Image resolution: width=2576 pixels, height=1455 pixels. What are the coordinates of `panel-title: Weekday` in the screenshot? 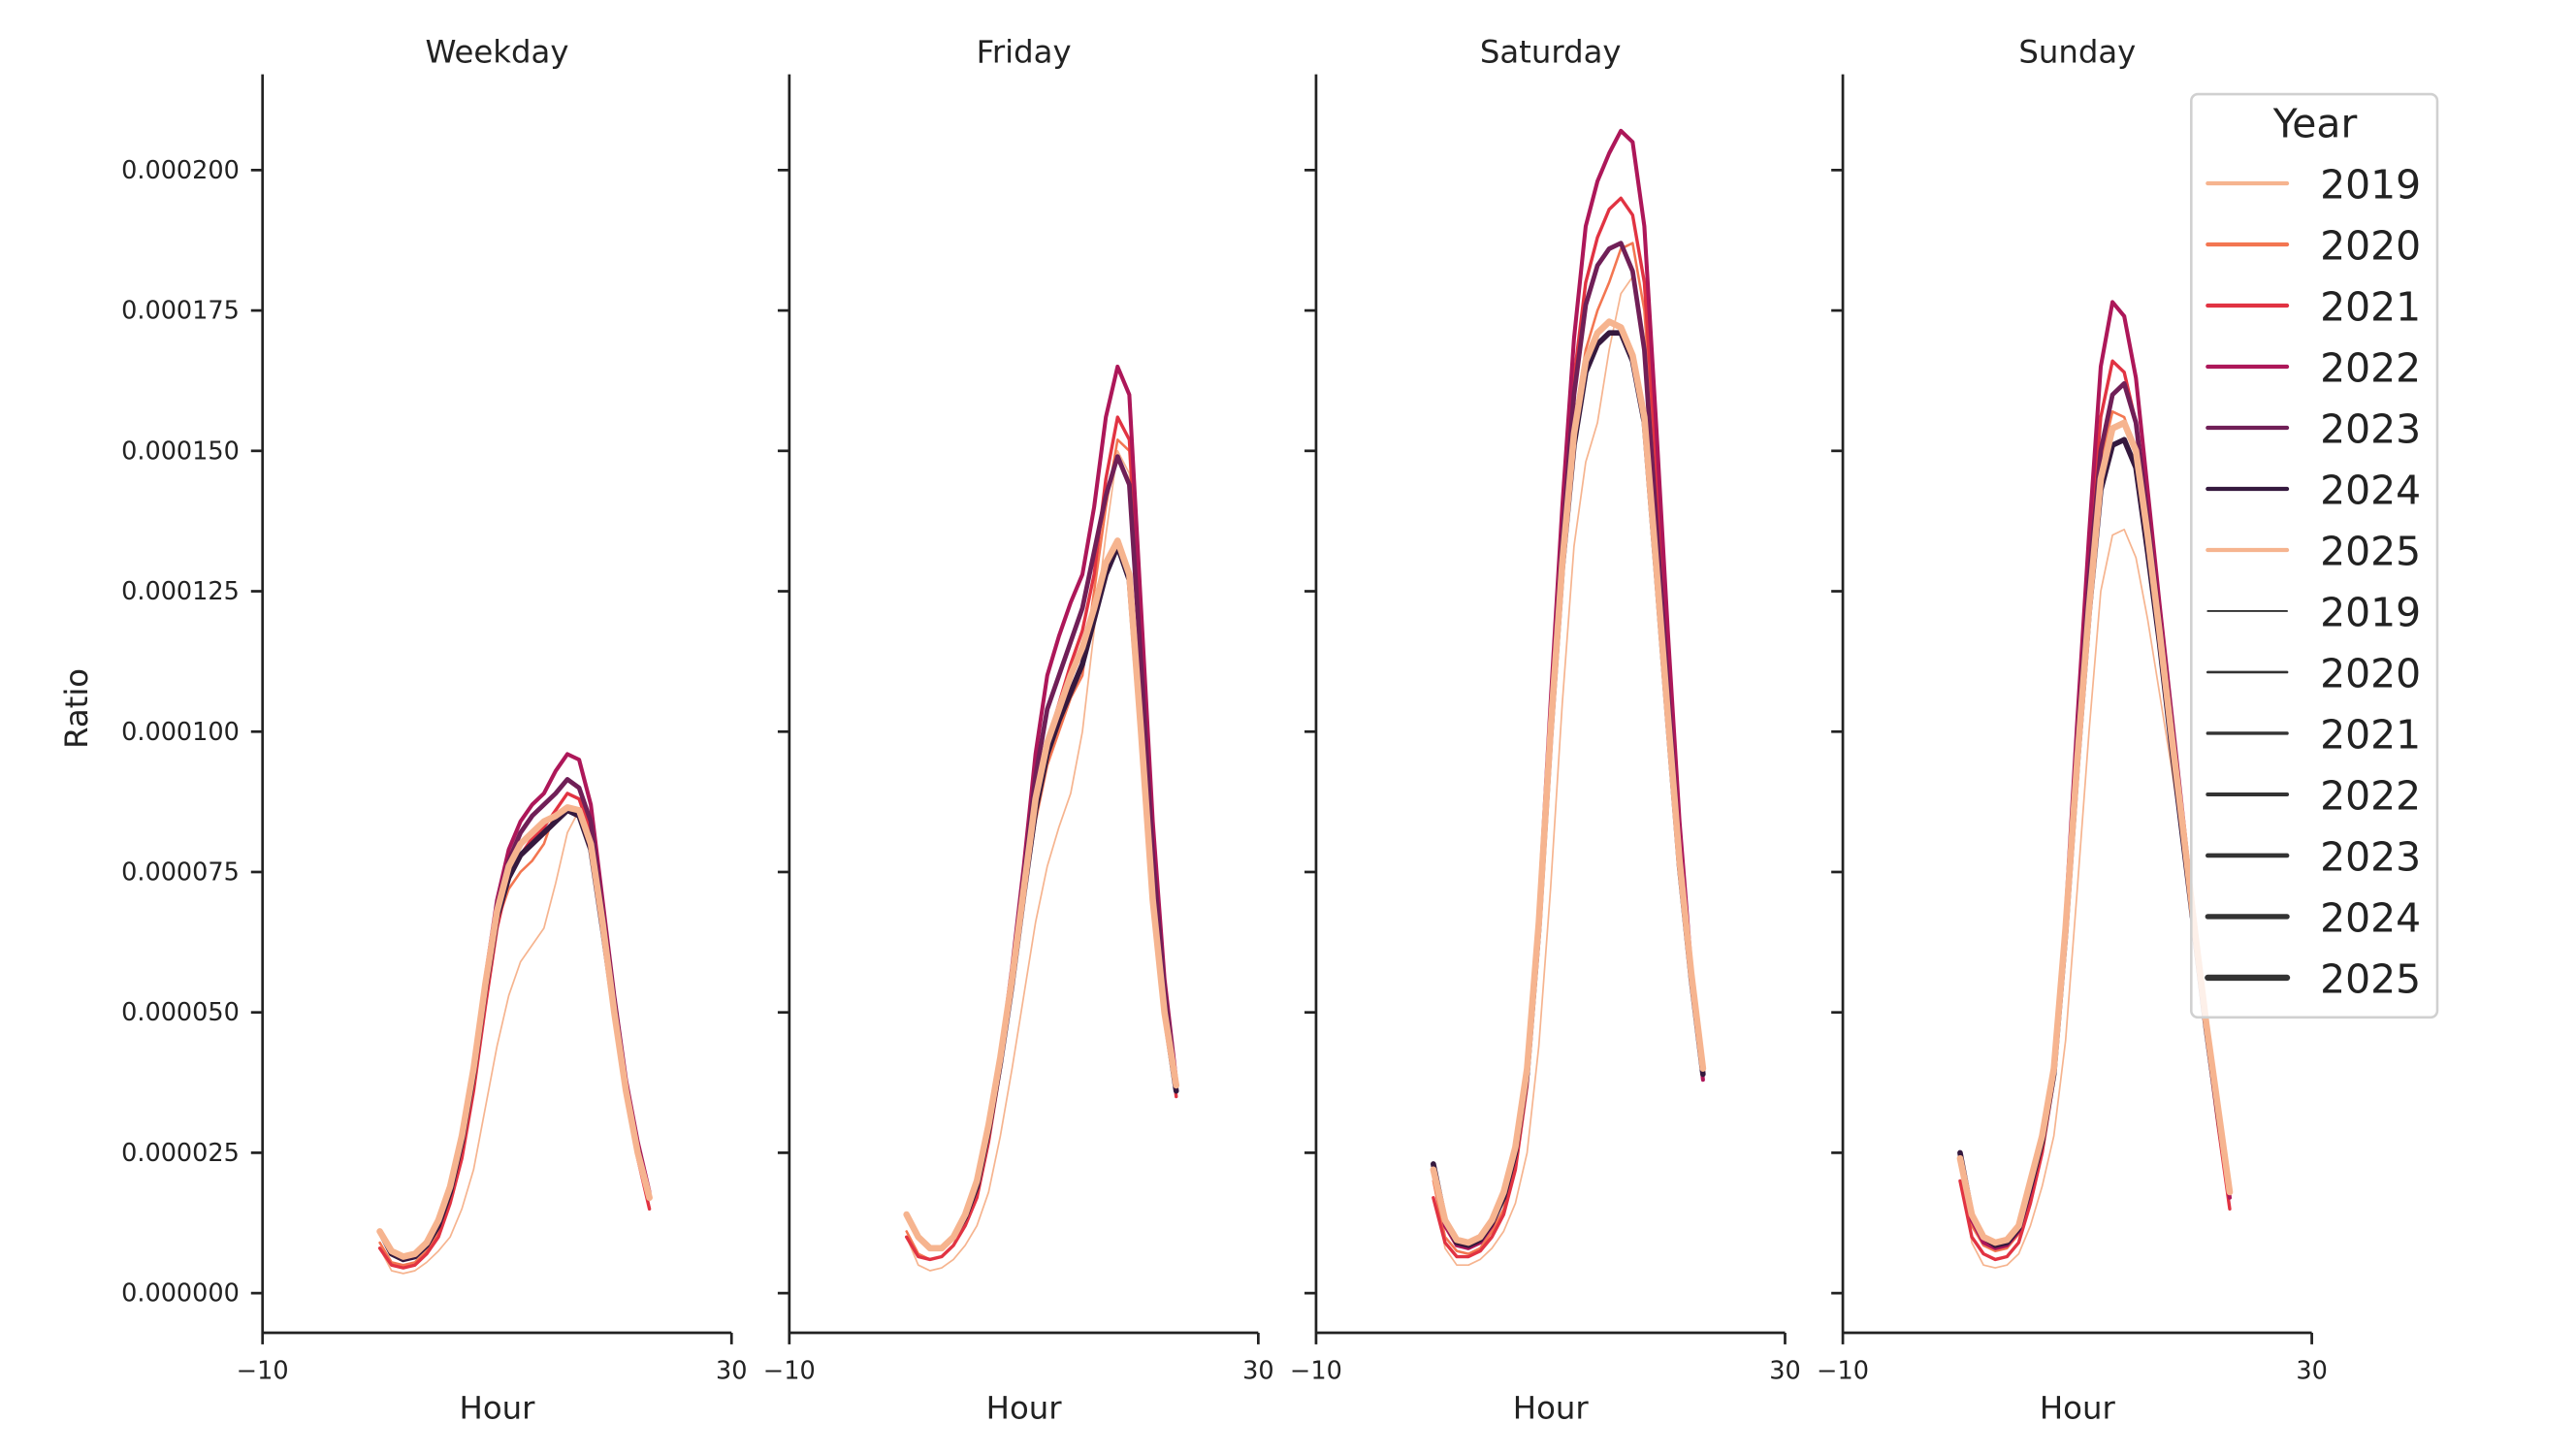 It's located at (496, 52).